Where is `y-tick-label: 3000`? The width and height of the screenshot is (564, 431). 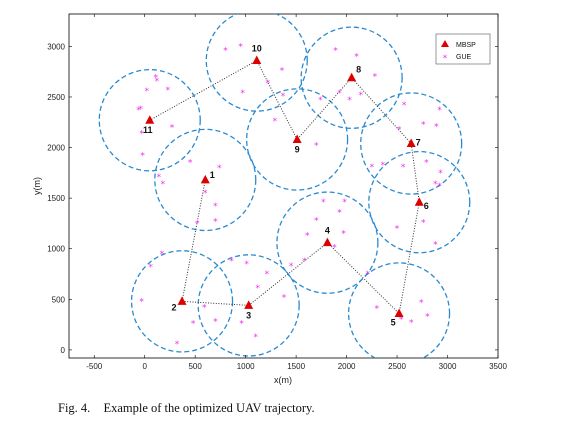
y-tick-label: 3000 is located at coordinates (56, 46).